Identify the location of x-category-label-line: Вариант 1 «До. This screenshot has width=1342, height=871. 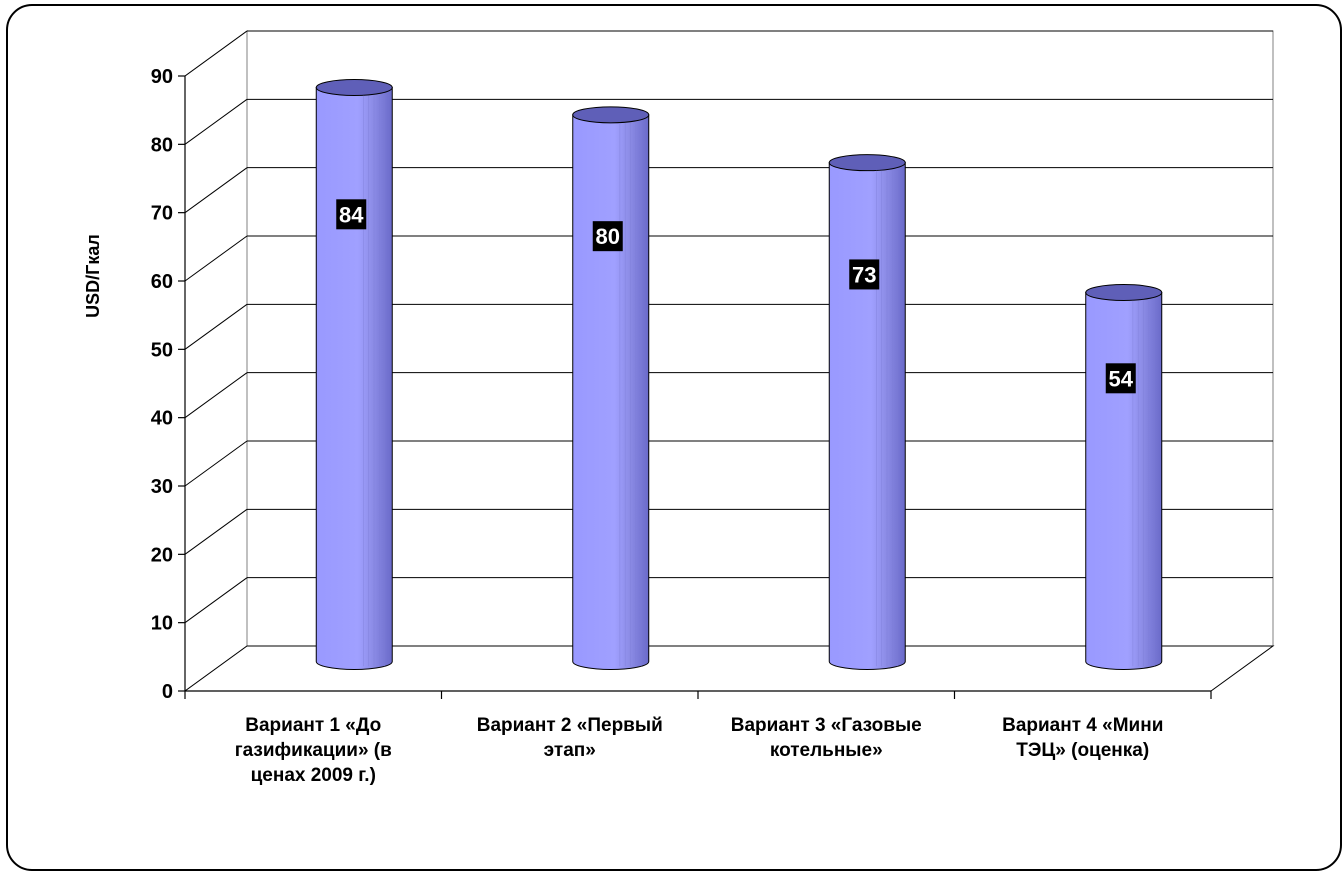
(313, 725).